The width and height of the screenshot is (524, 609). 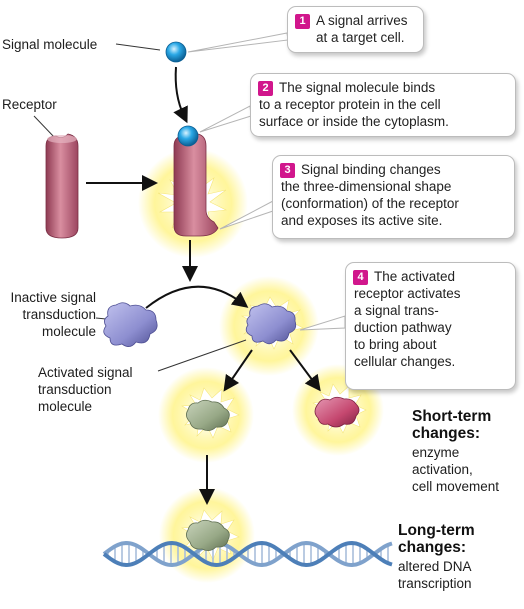 What do you see at coordinates (435, 575) in the screenshot?
I see `long-term-text: altered DNA transcription` at bounding box center [435, 575].